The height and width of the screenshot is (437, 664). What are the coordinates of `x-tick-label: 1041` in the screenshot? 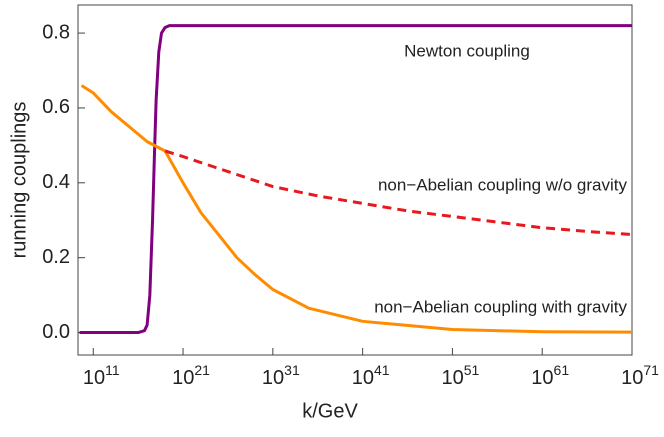 It's located at (371, 376).